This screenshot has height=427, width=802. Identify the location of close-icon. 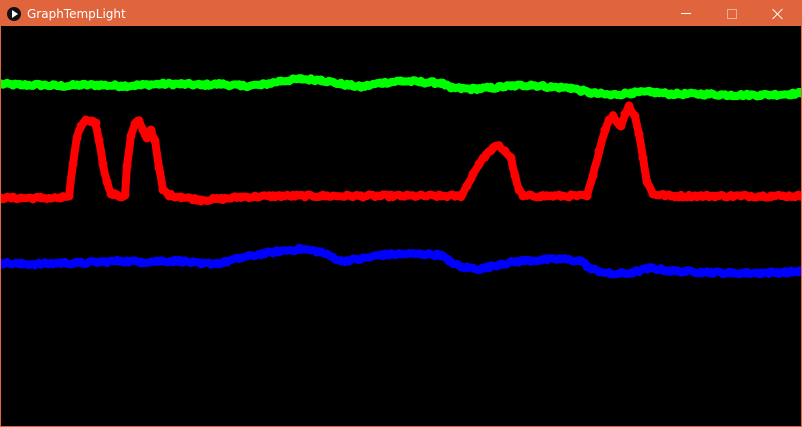
(778, 14).